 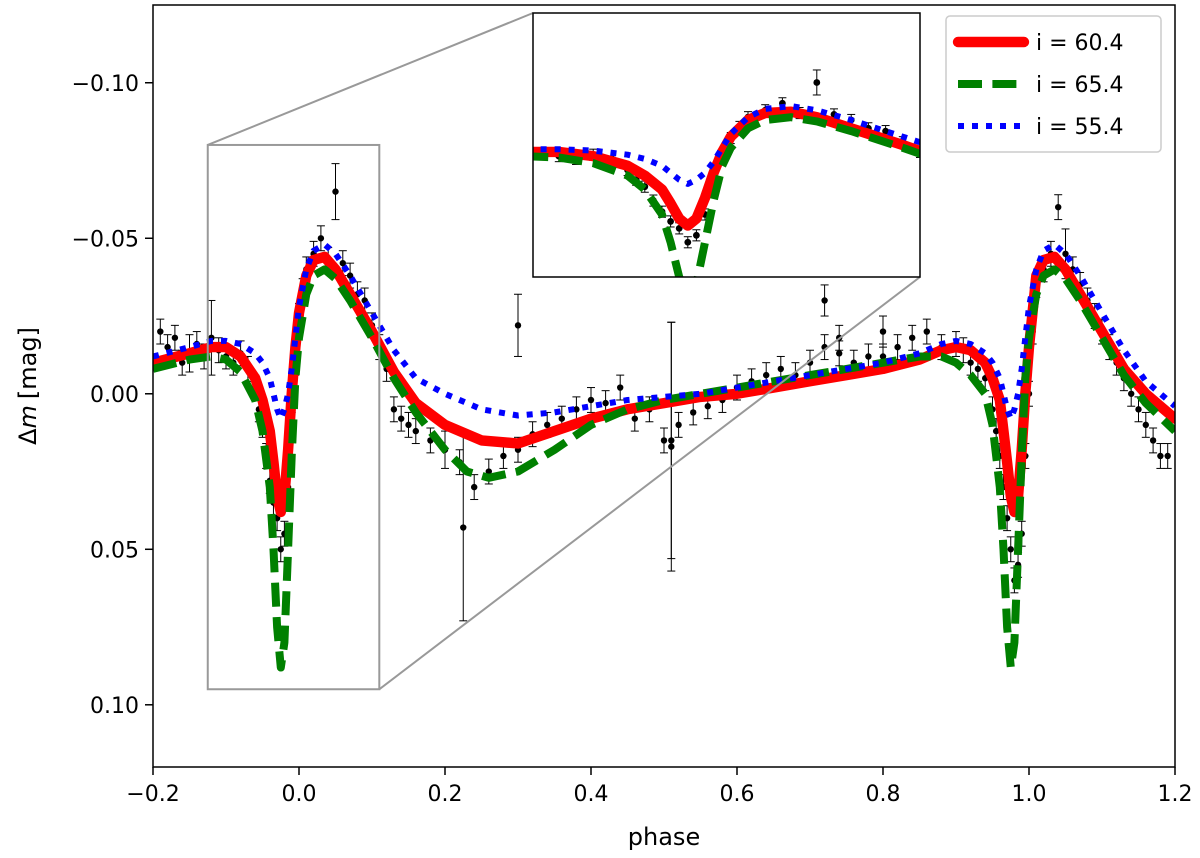 I want to click on x-tick-label: 0.6, so click(x=737, y=794).